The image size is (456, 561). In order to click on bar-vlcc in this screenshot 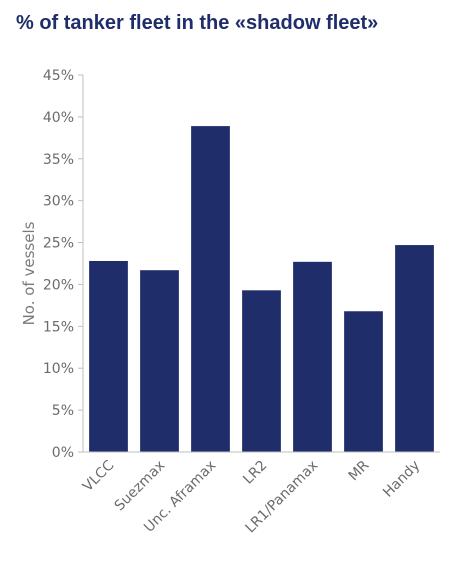, I will do `click(108, 356)`.